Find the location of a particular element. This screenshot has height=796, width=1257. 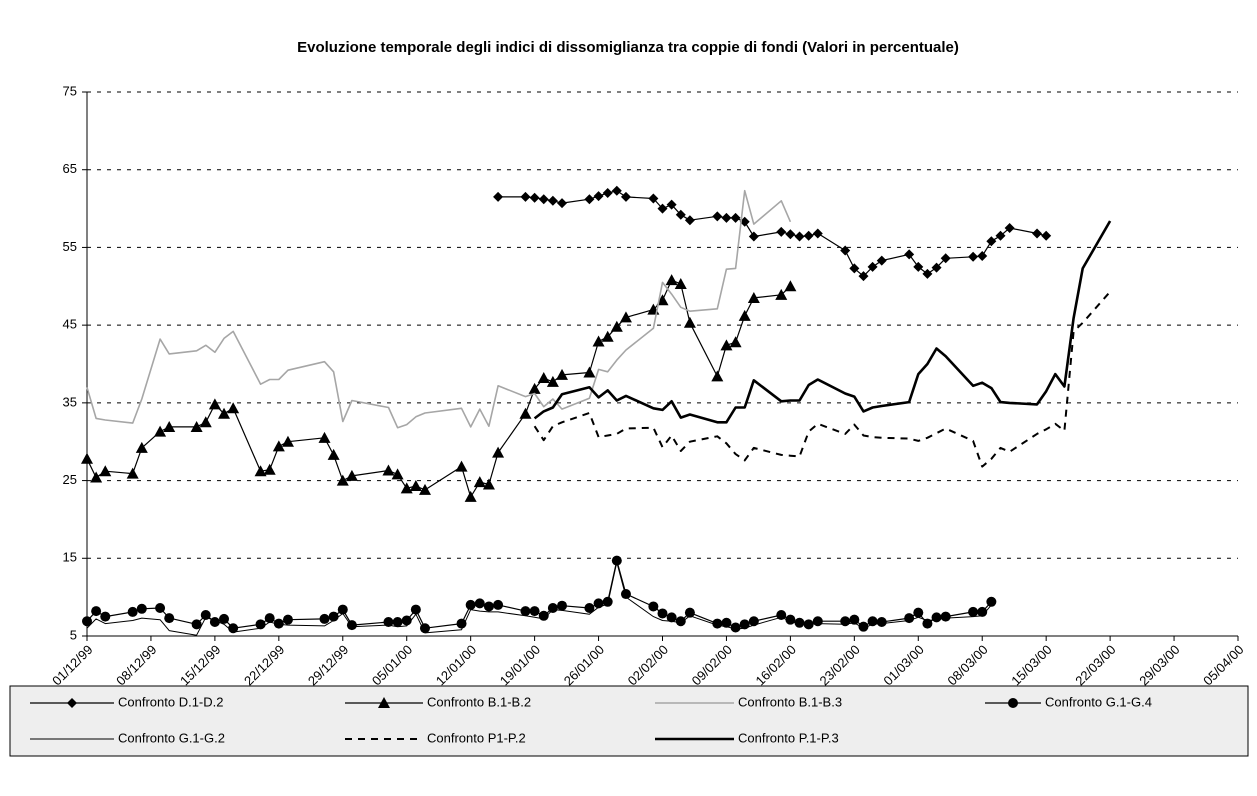

x-tick-label: 08/03/00 is located at coordinates (967, 665).